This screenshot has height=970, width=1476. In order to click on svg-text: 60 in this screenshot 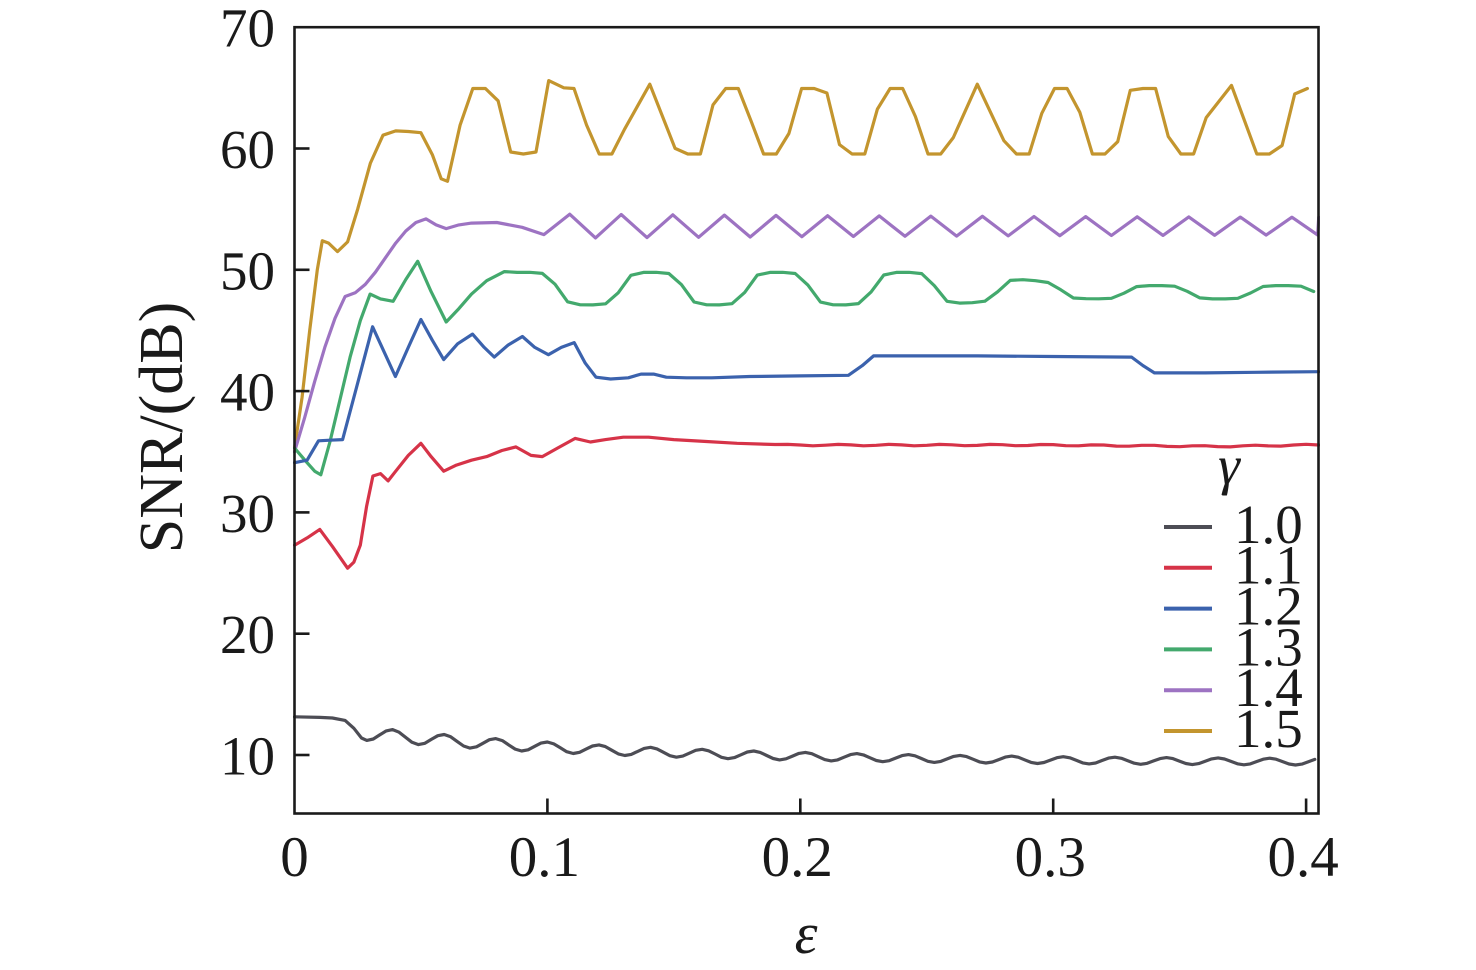, I will do `click(247, 149)`.